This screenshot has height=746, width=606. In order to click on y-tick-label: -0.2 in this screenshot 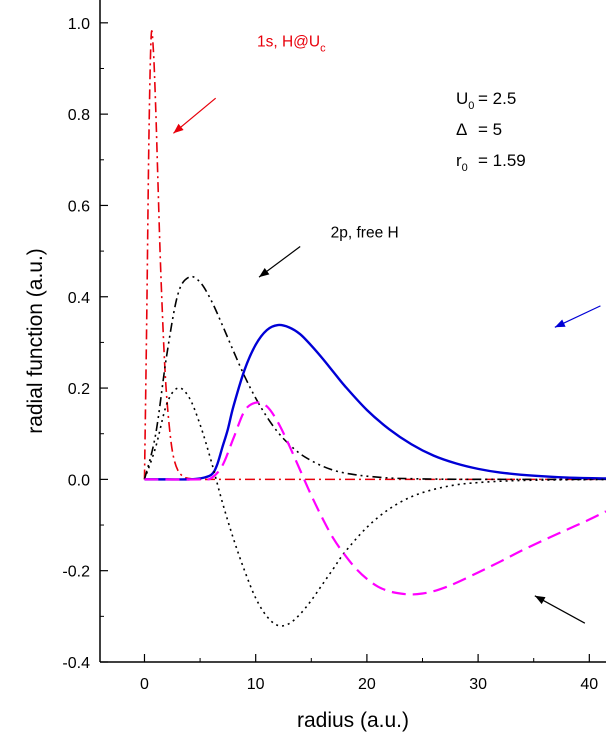, I will do `click(76, 572)`.